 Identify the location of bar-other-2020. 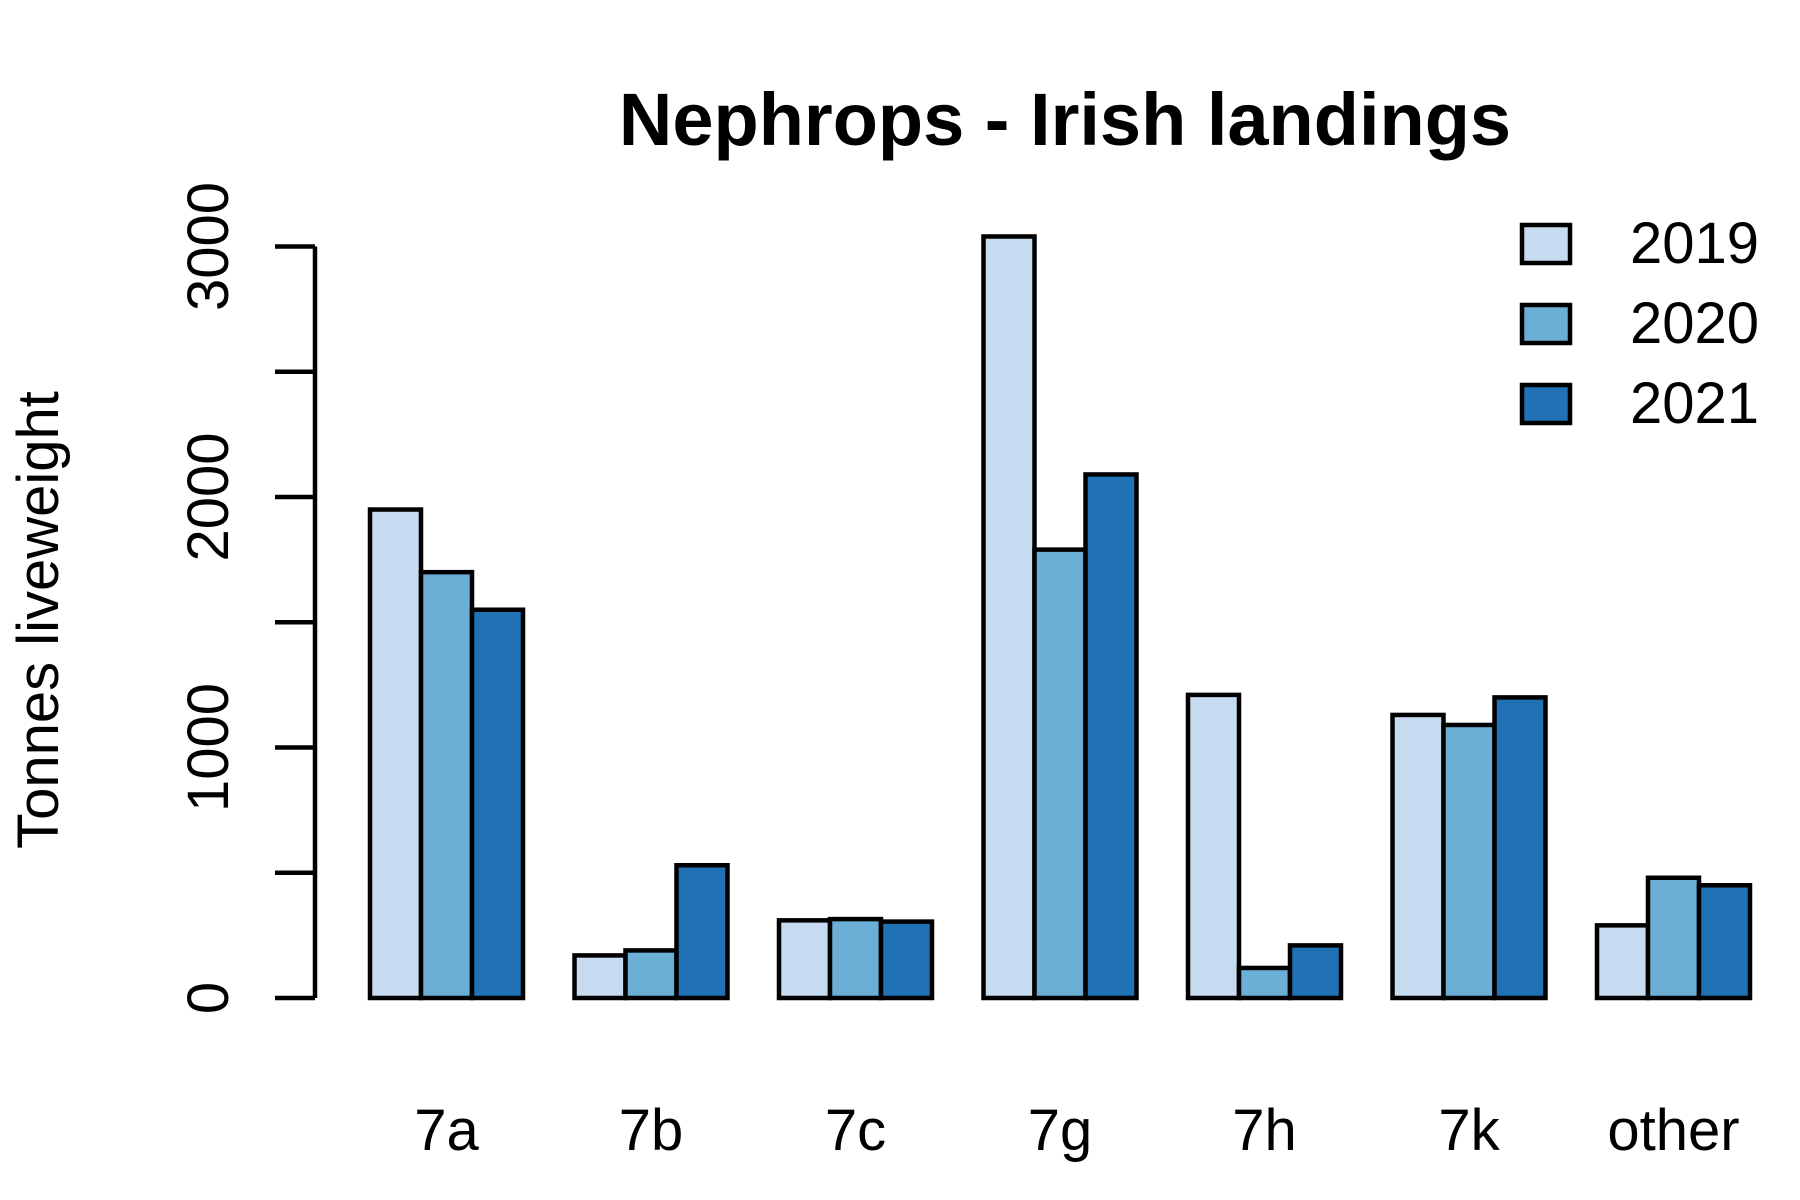
(1673, 938).